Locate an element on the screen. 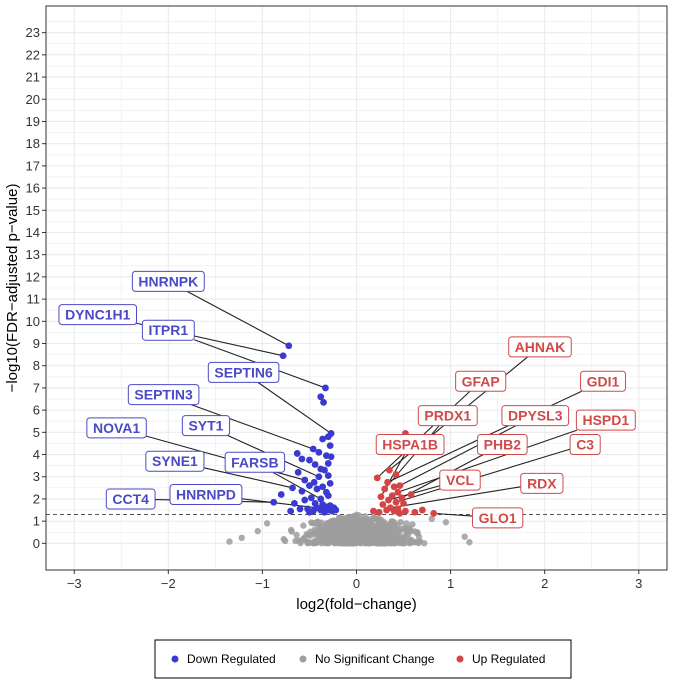 The width and height of the screenshot is (681, 681). x-axis-ticks: −3 −2 −1 0 1 2 3 is located at coordinates (354, 580).